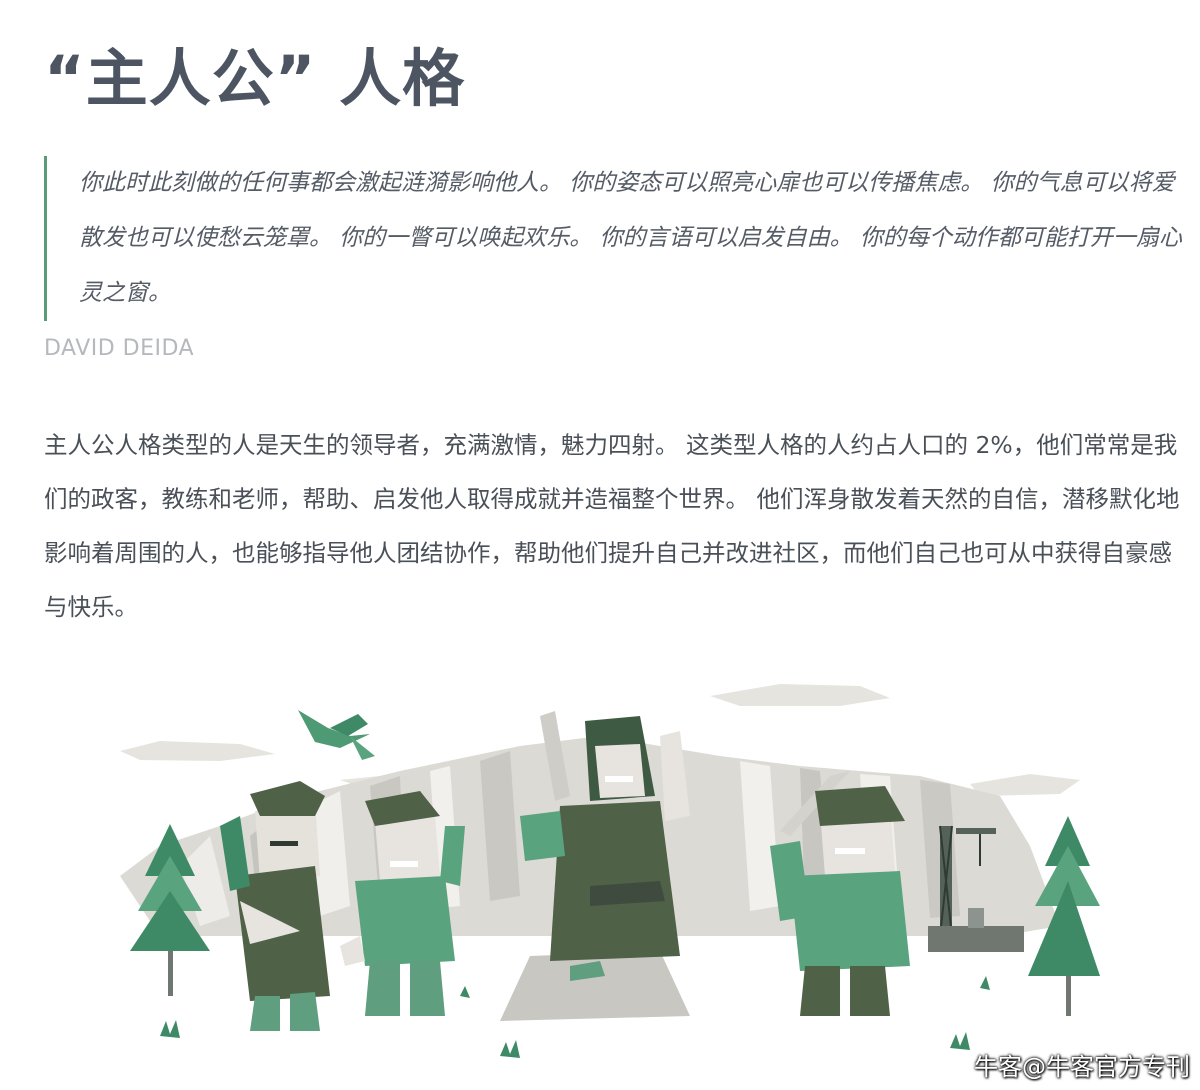 Image resolution: width=1200 pixels, height=1090 pixels. I want to click on ground, so click(600, 1043).